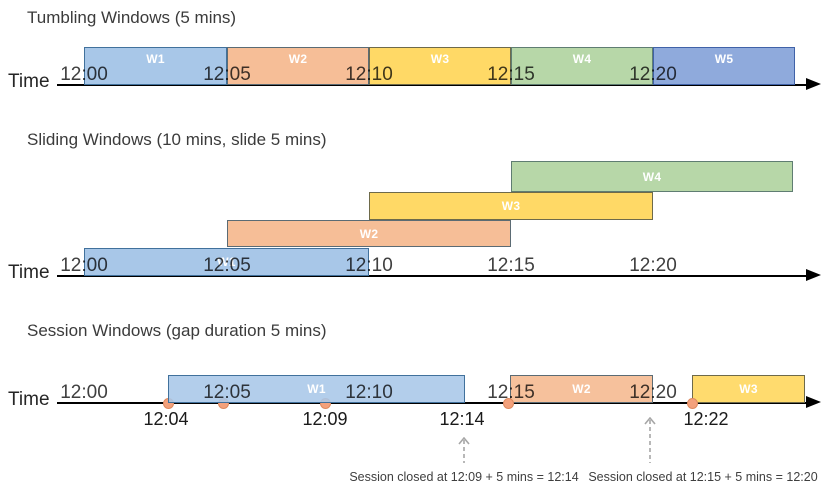  Describe the element at coordinates (724, 59) in the screenshot. I see `window-label: W5` at that location.